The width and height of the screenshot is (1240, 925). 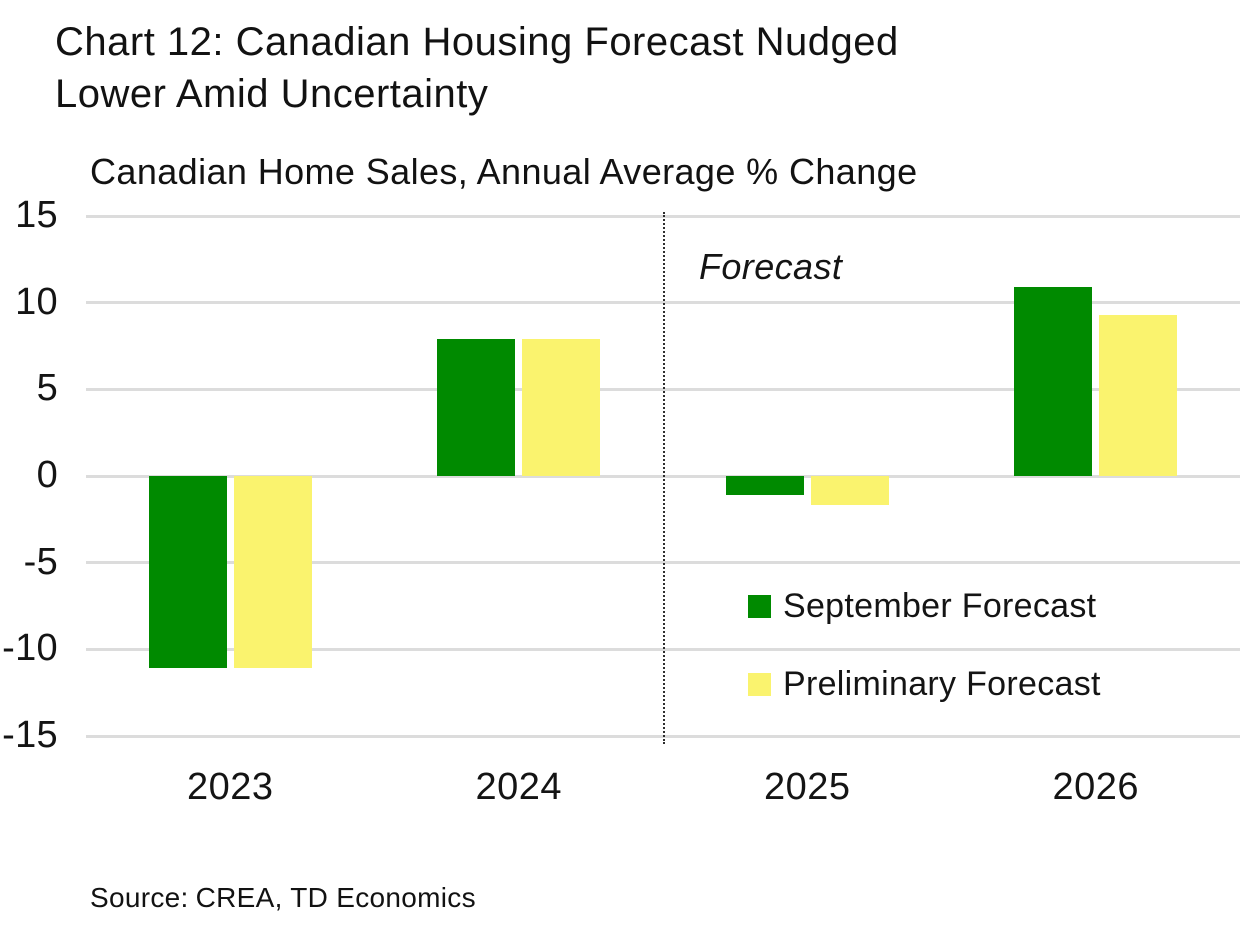 I want to click on preliminary-legend-swatch, so click(x=759, y=684).